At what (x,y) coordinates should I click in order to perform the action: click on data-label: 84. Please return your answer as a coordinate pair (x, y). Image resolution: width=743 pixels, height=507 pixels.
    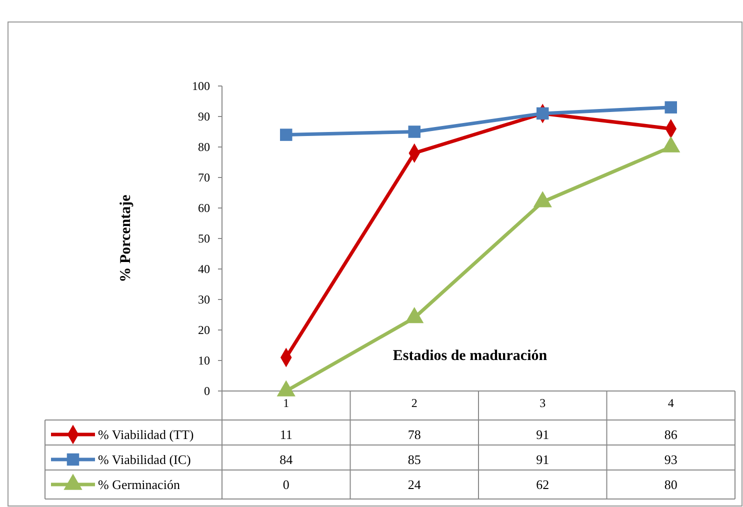
    Looking at the image, I should click on (287, 460).